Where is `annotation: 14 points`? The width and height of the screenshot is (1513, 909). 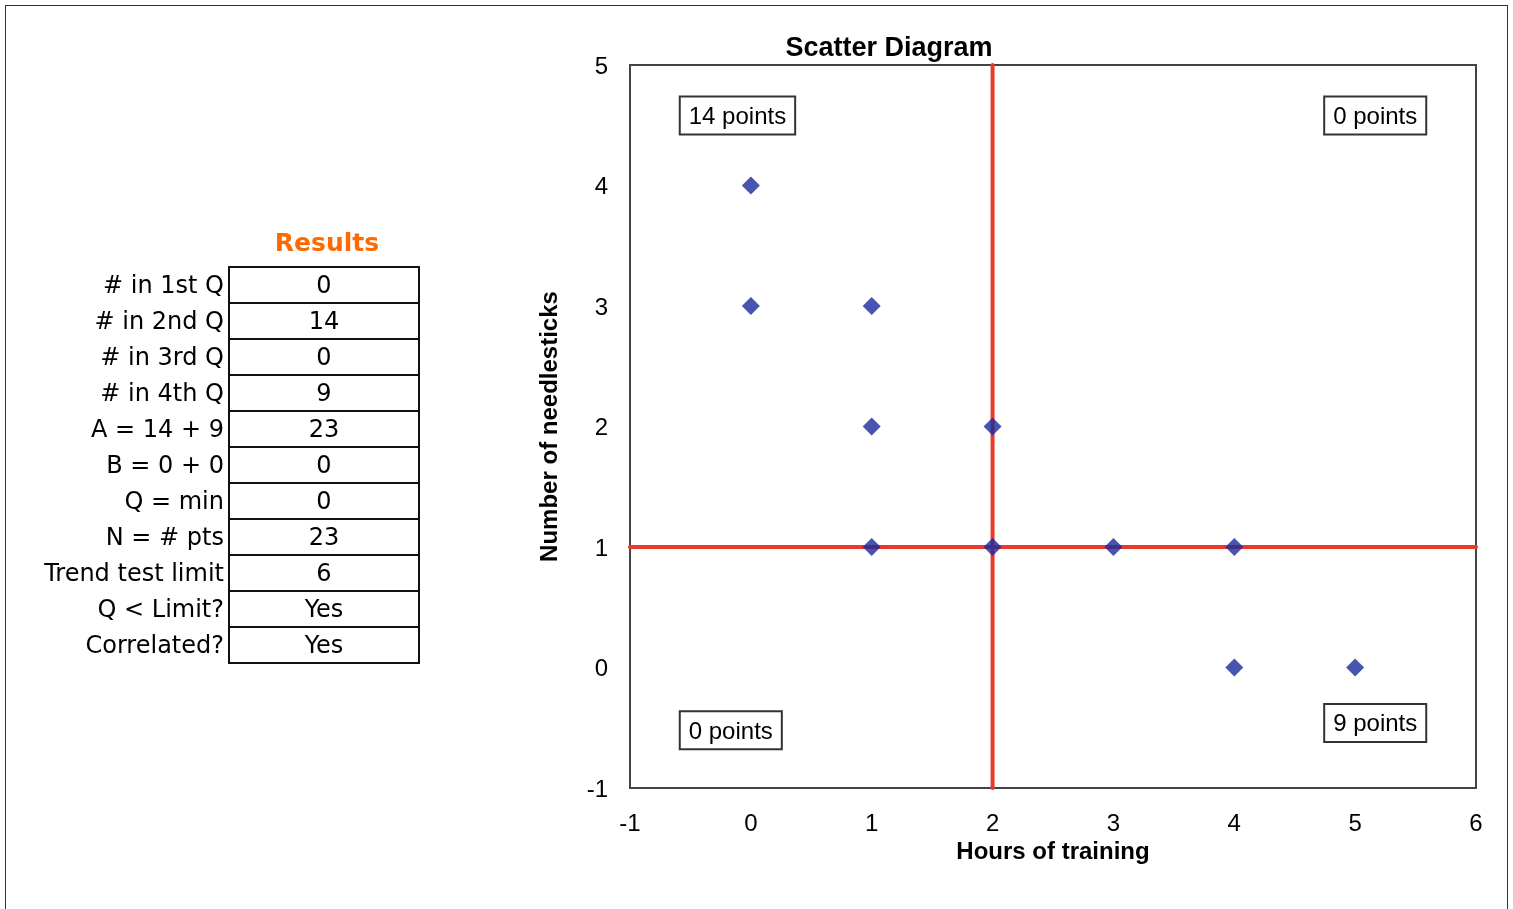 annotation: 14 points is located at coordinates (737, 116).